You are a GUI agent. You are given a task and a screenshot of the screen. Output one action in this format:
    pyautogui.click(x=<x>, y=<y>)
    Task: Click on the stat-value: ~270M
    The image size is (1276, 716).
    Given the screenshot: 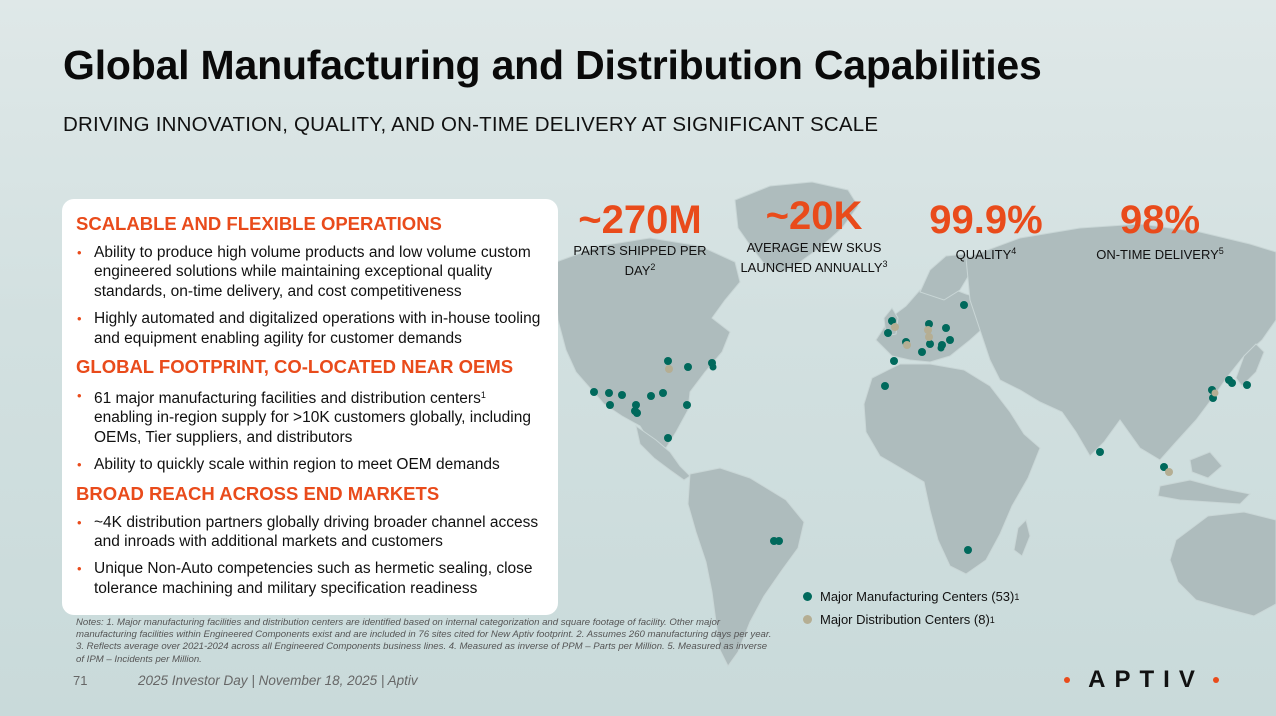 What is the action you would take?
    pyautogui.click(x=640, y=220)
    